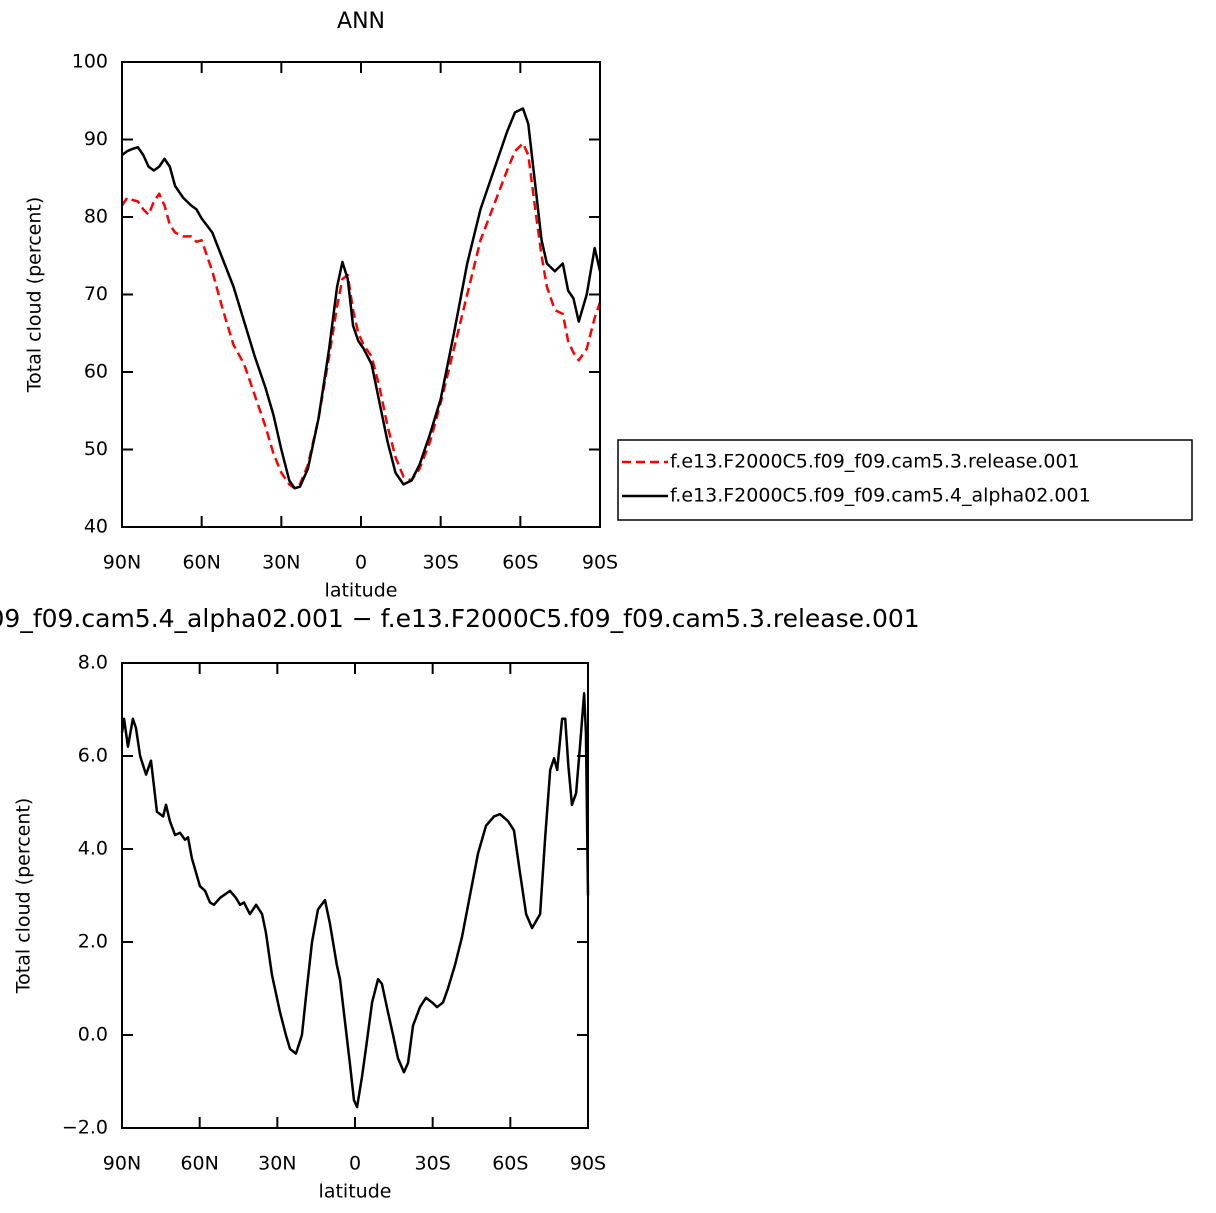 This screenshot has height=1213, width=1216. Describe the element at coordinates (96, 217) in the screenshot. I see `y-tick-label: 80` at that location.